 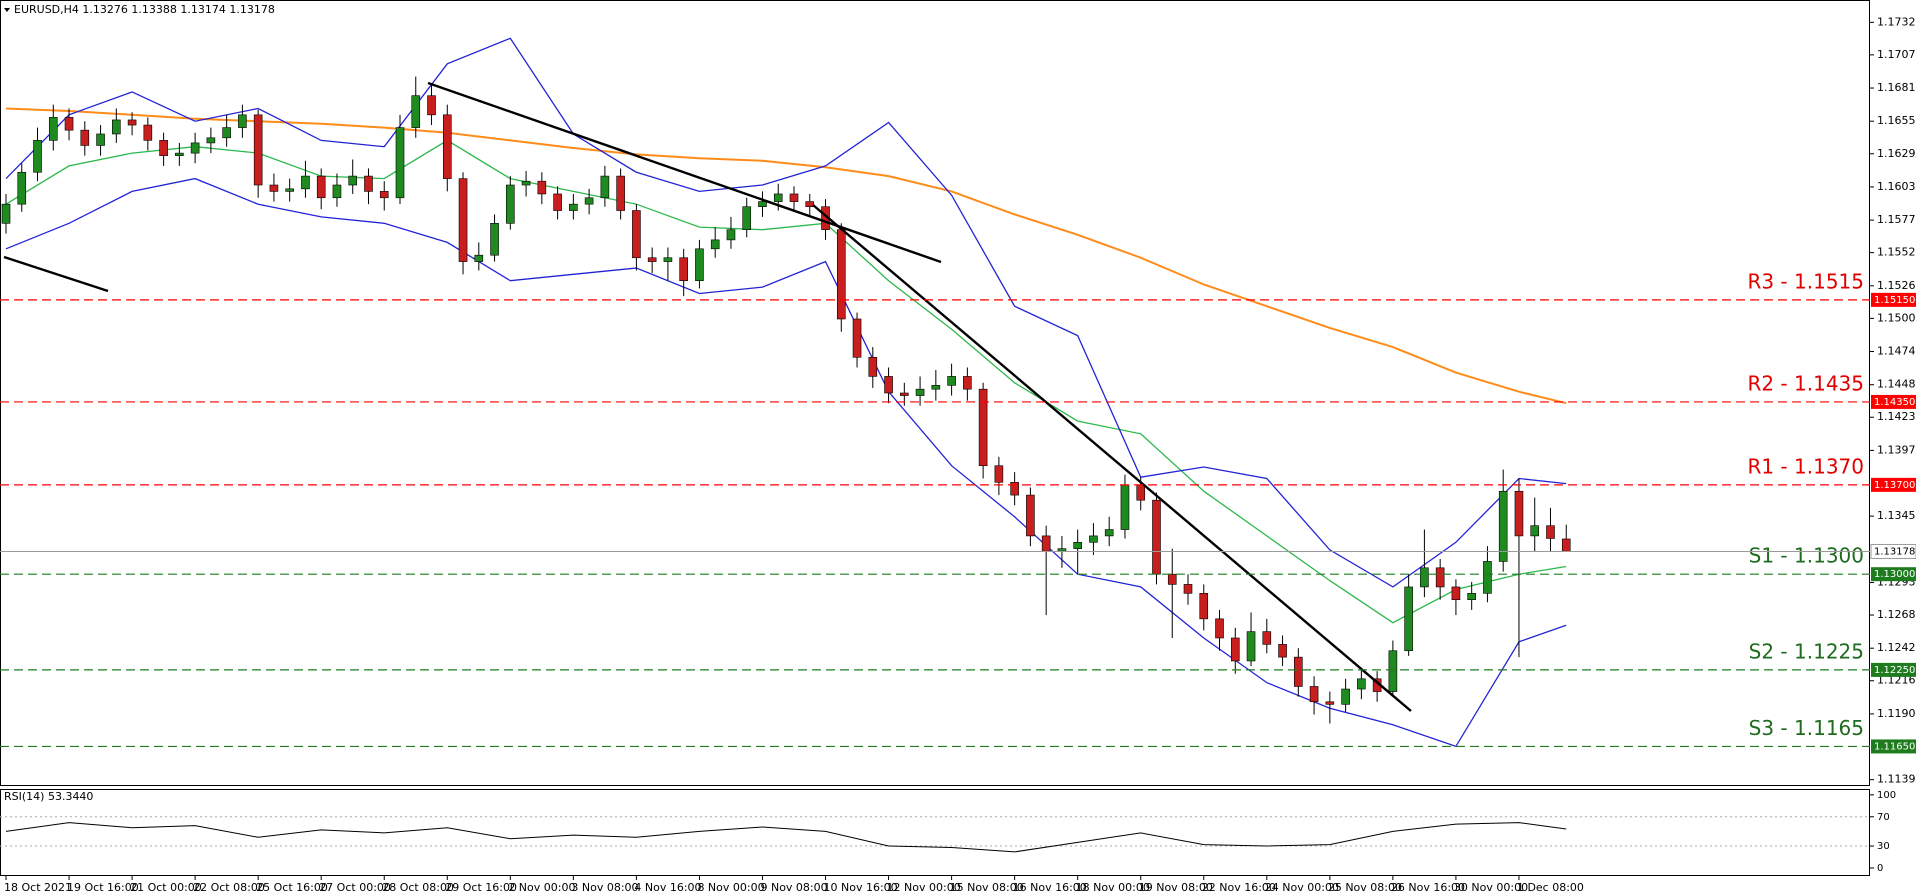 I want to click on x-tick-label: 27 Oct 00:00, so click(x=355, y=887).